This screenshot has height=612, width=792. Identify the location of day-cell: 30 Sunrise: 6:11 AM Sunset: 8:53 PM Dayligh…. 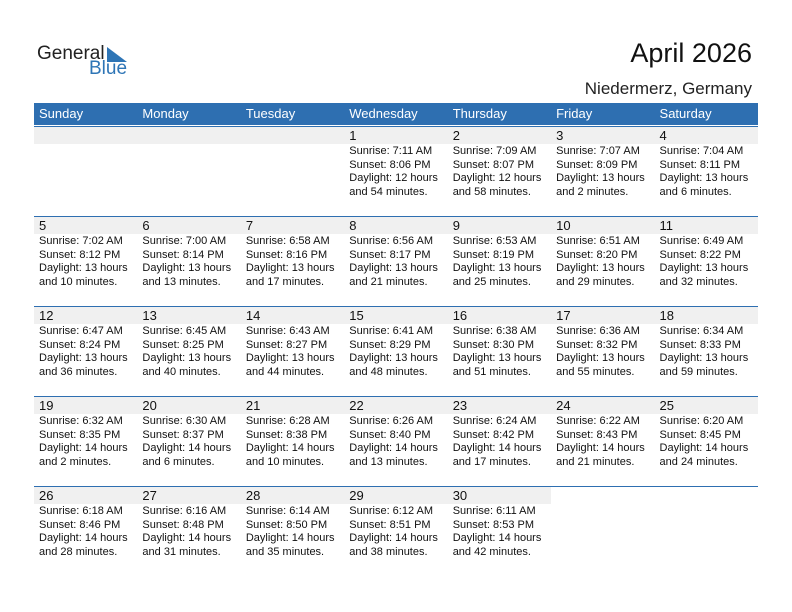
(499, 531).